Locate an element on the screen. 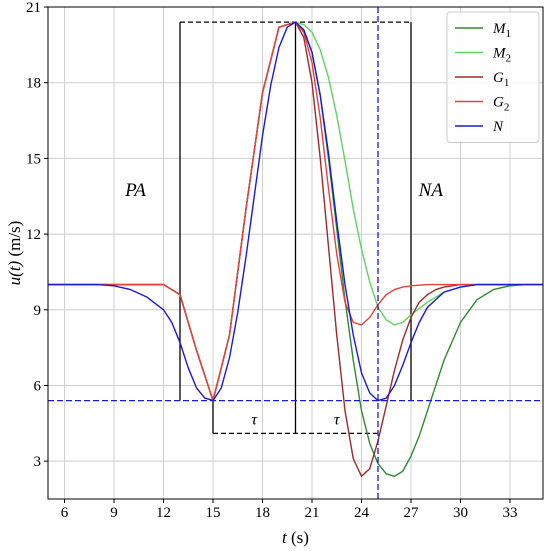 The height and width of the screenshot is (551, 550). x-axis-title: t (s) is located at coordinates (295, 537).